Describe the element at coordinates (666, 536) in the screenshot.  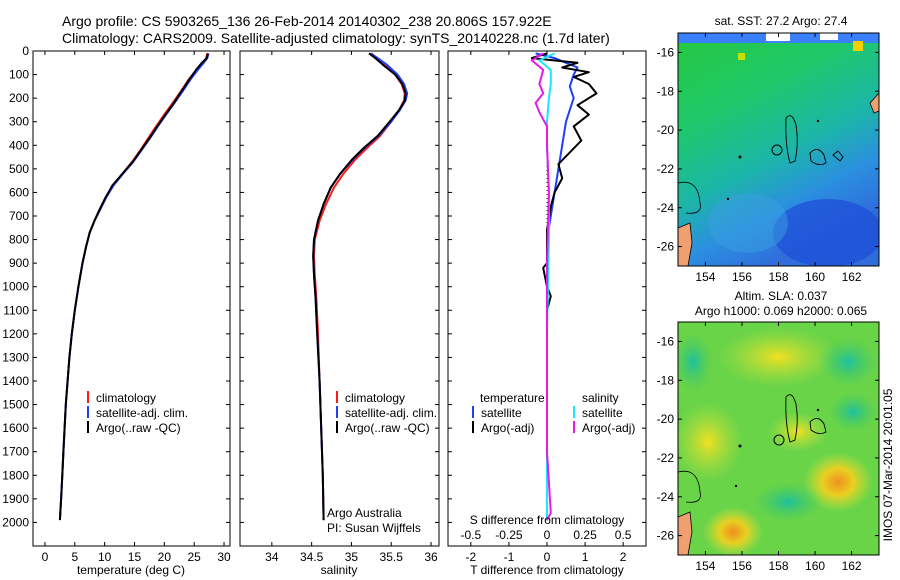
I see `lat-tick-label: -26` at that location.